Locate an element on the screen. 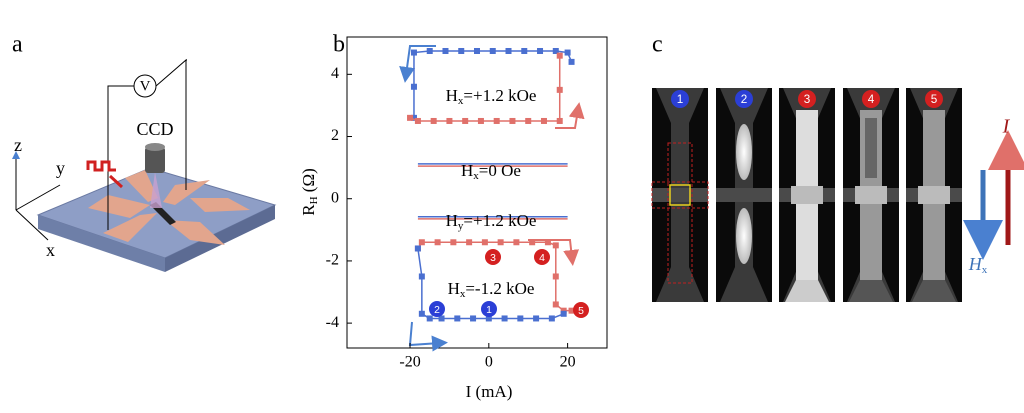  annotation: Hx=0 Oe is located at coordinates (491, 171).